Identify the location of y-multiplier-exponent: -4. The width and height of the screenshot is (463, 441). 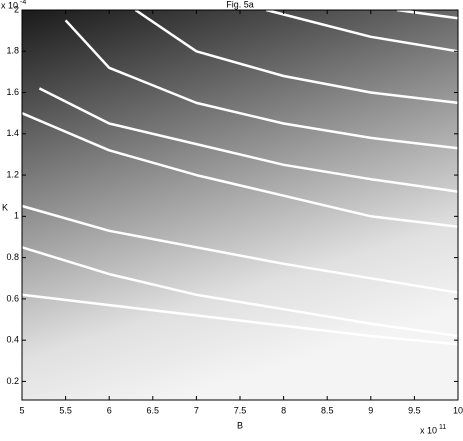
(23, 3).